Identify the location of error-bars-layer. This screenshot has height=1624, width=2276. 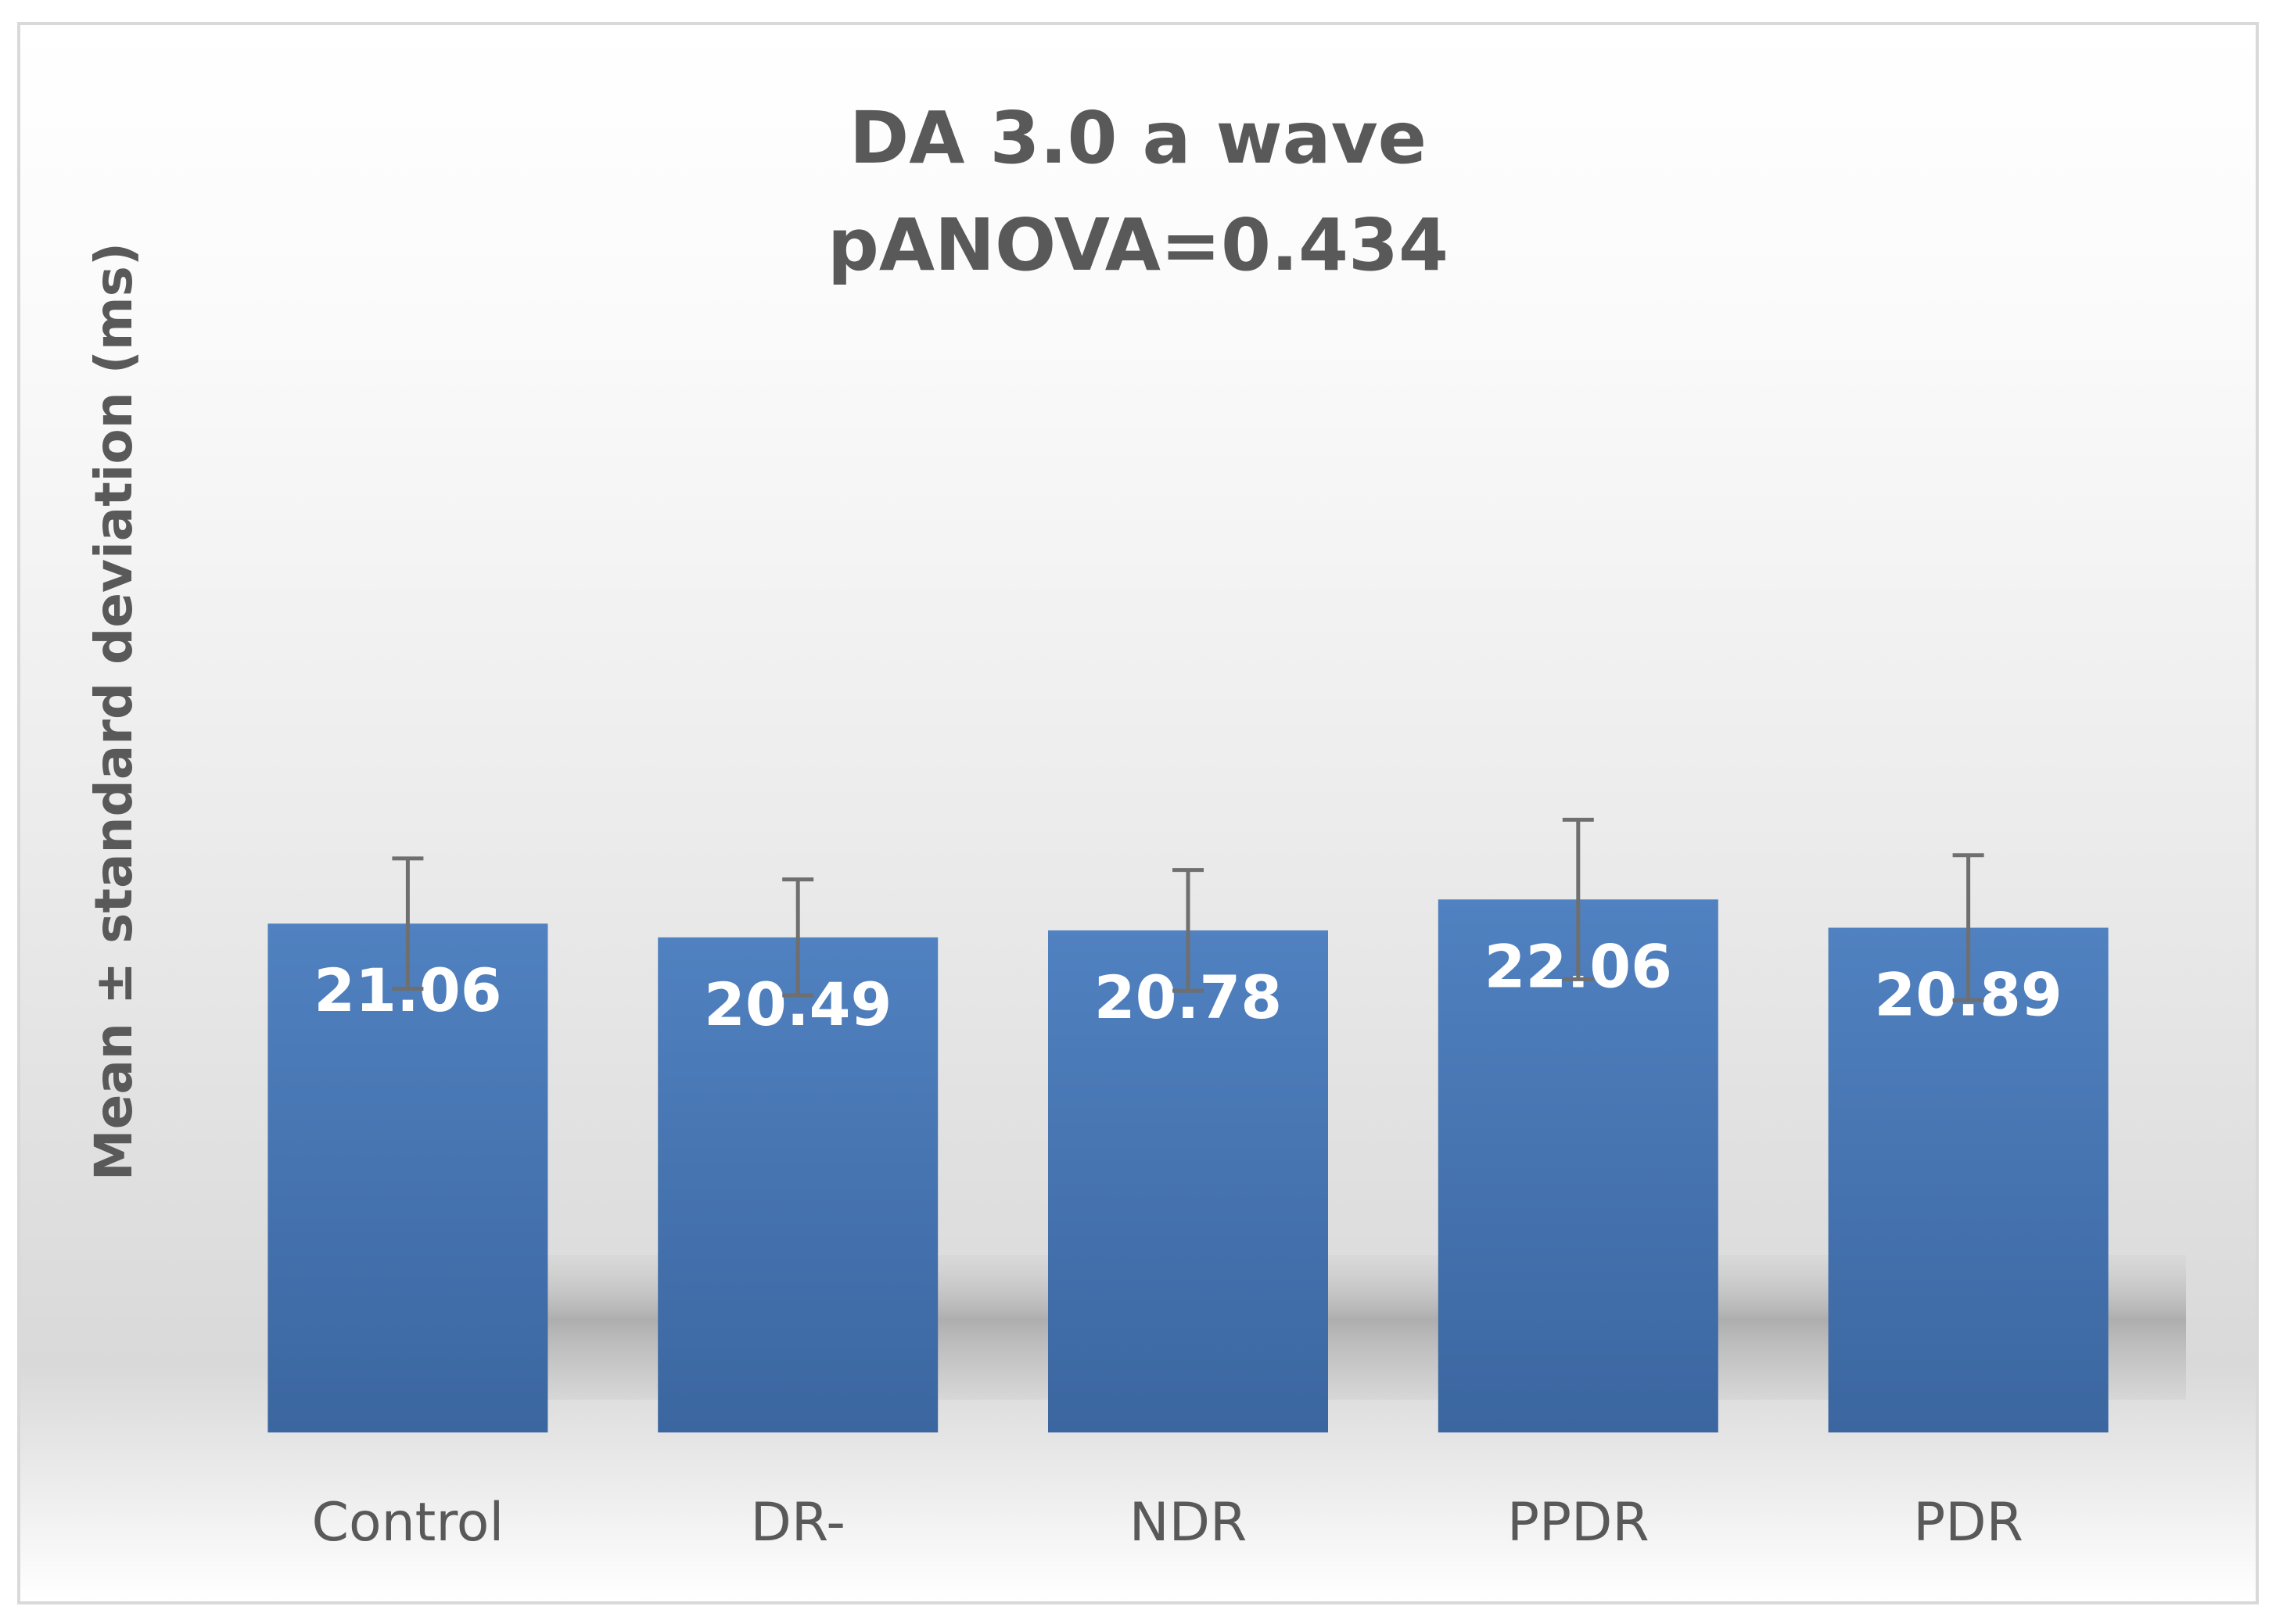
(1188, 909).